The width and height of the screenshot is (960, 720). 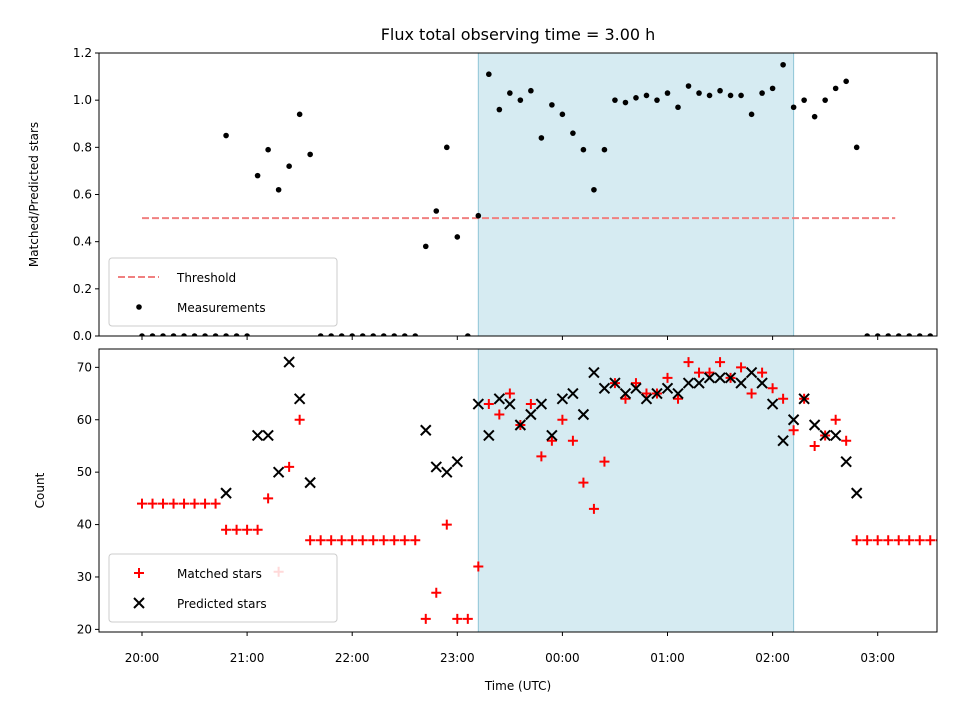 What do you see at coordinates (219, 574) in the screenshot?
I see `legend-label: Matched stars` at bounding box center [219, 574].